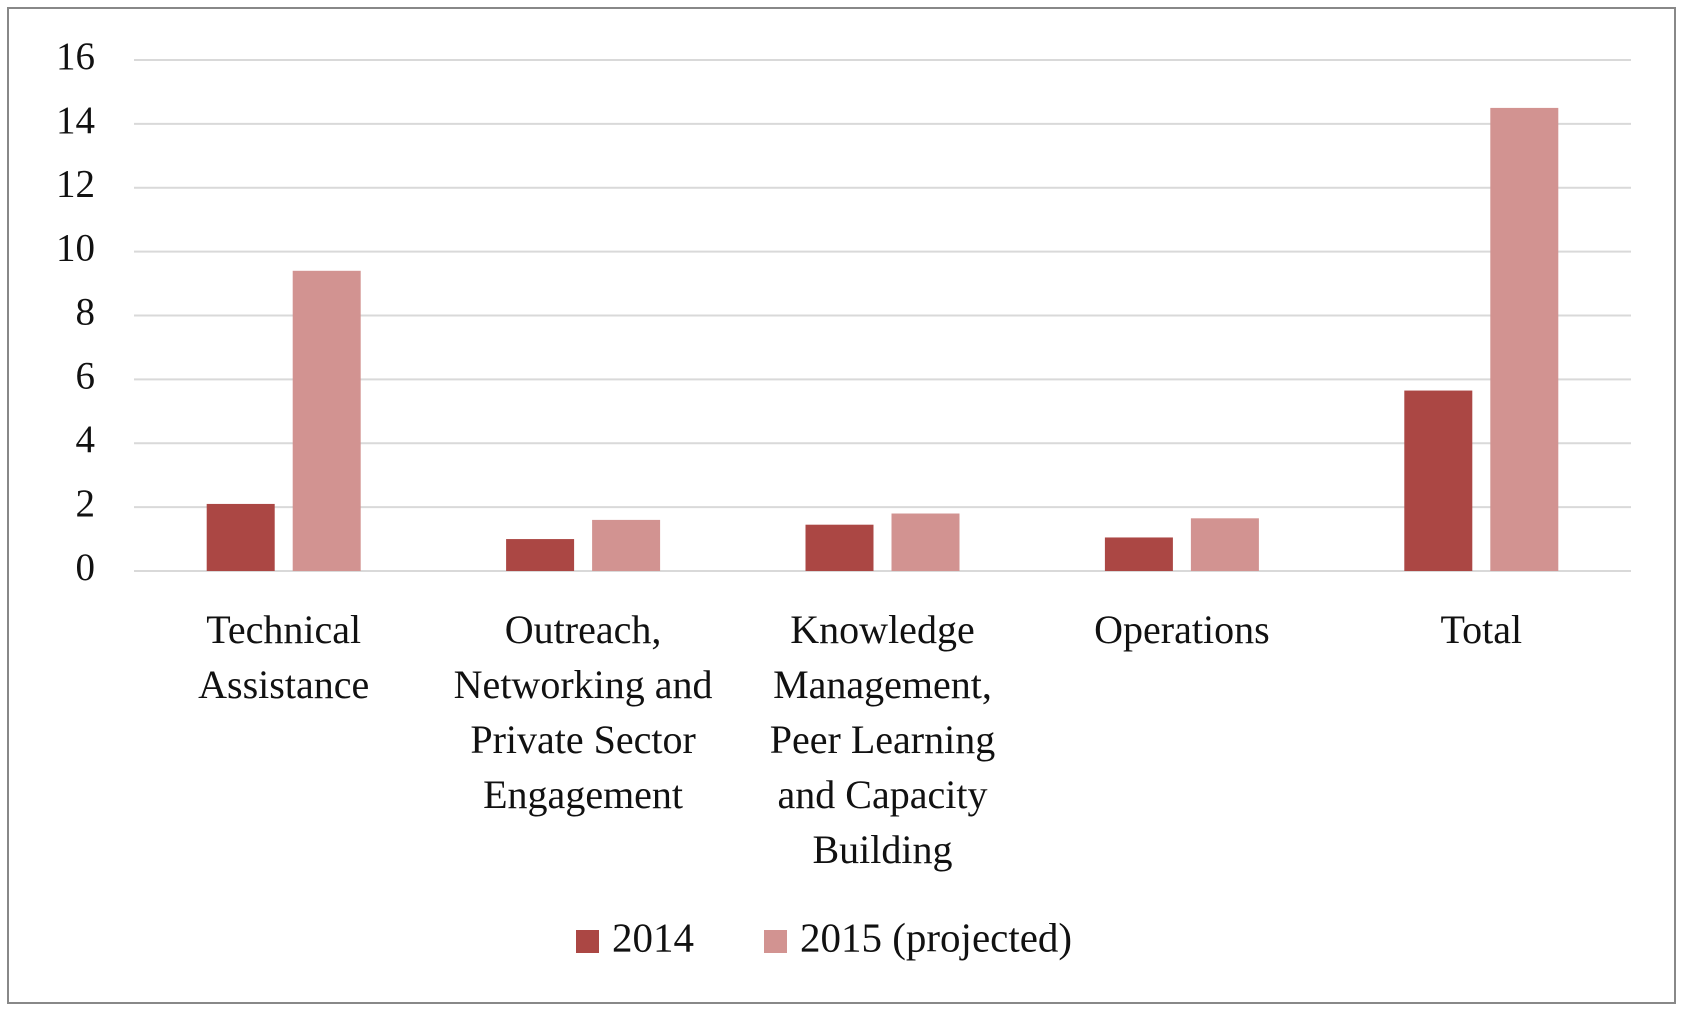  Describe the element at coordinates (86, 439) in the screenshot. I see `y-tick-label: 4` at that location.